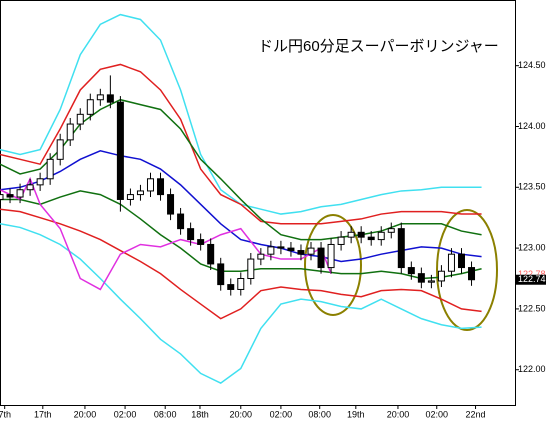 Image resolution: width=551 pixels, height=423 pixels. Describe the element at coordinates (532, 126) in the screenshot. I see `y-tick-label: 124.00` at that location.